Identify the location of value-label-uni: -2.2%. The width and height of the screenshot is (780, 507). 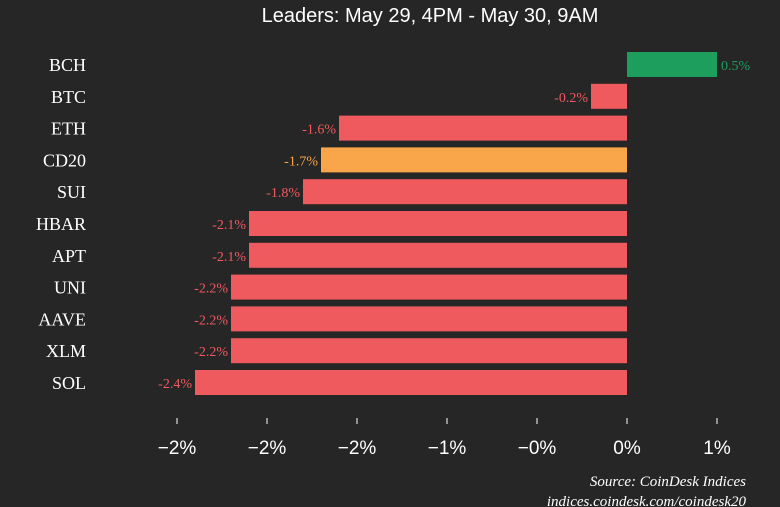
(211, 289).